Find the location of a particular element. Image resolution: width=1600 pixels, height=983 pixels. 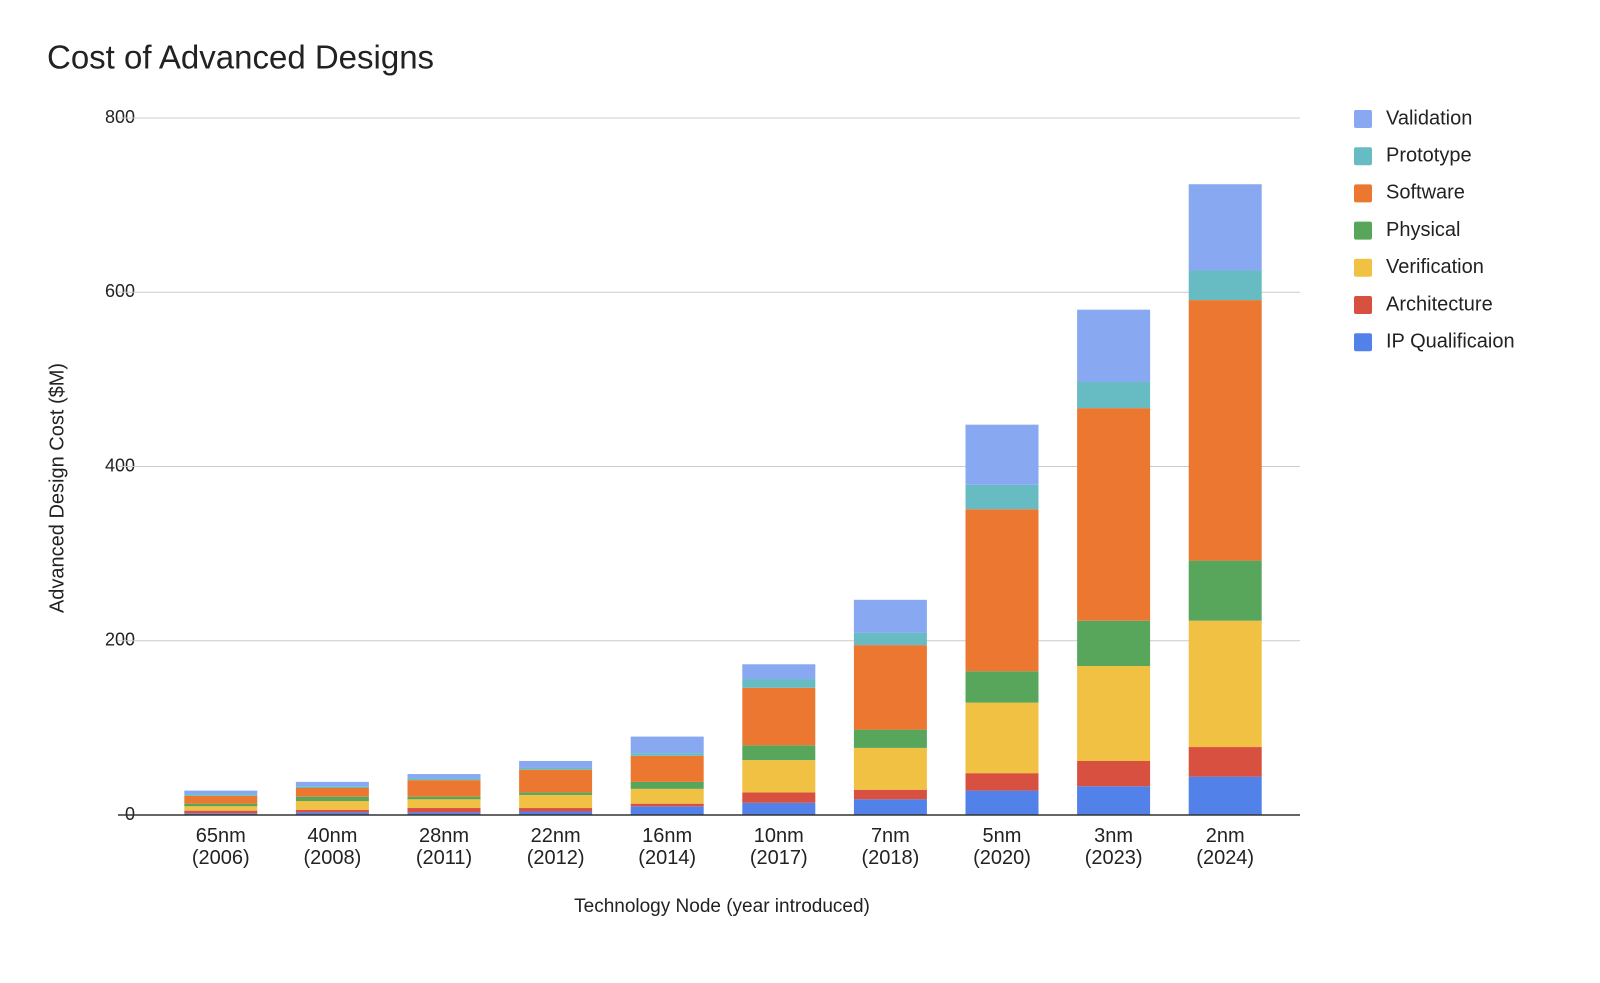

x-tick-label: 65nm (2006) is located at coordinates (220, 847).